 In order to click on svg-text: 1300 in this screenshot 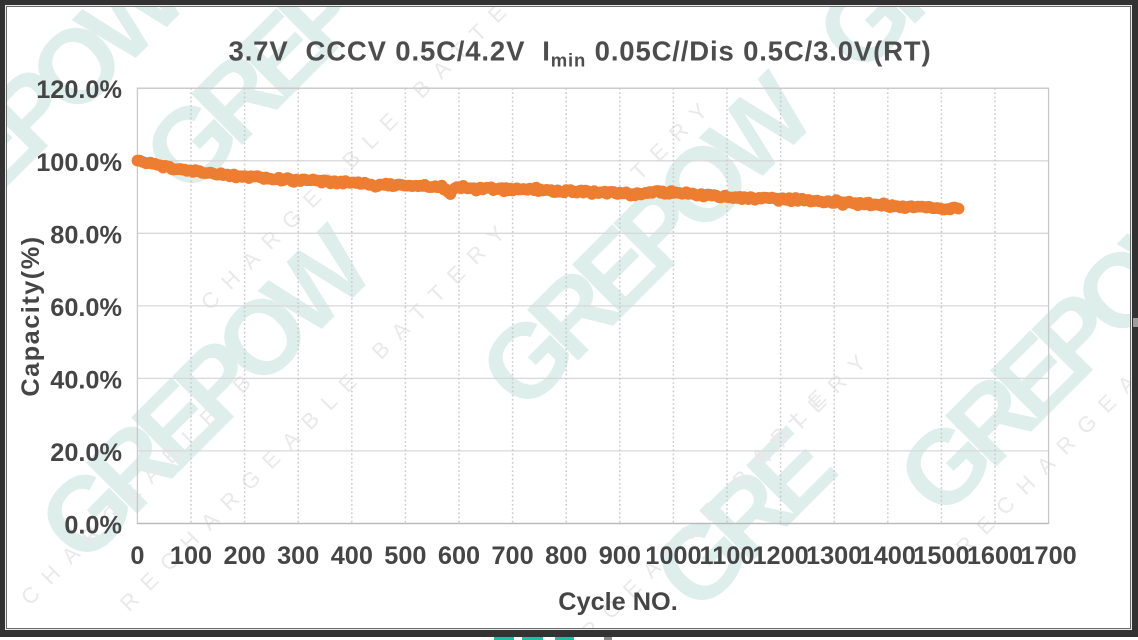, I will do `click(834, 556)`.